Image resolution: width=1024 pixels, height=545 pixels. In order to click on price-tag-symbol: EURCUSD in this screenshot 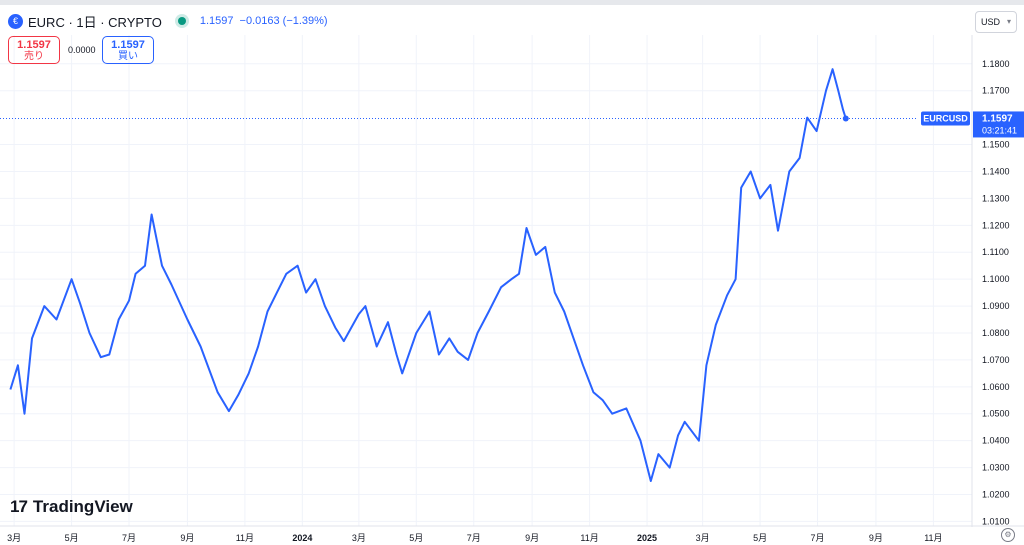, I will do `click(945, 118)`.